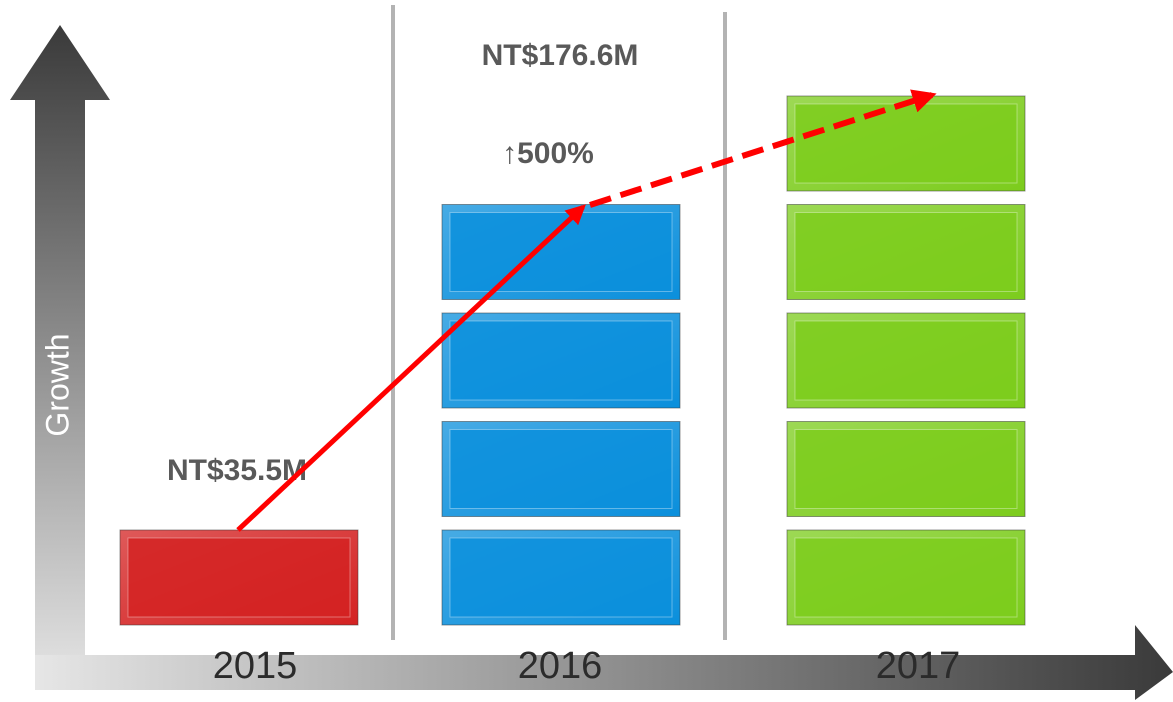  I want to click on growth-arrow, so click(411, 368).